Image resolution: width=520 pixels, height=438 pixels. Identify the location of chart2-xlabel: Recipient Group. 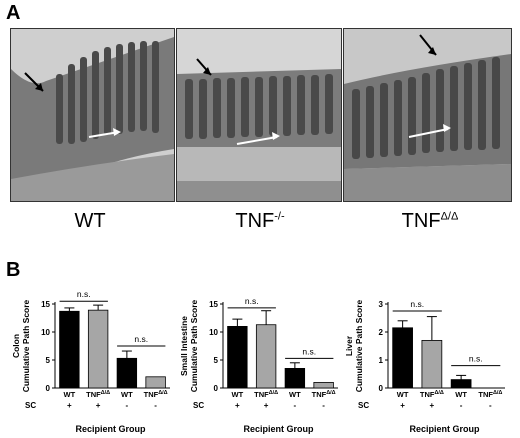
(278, 429).